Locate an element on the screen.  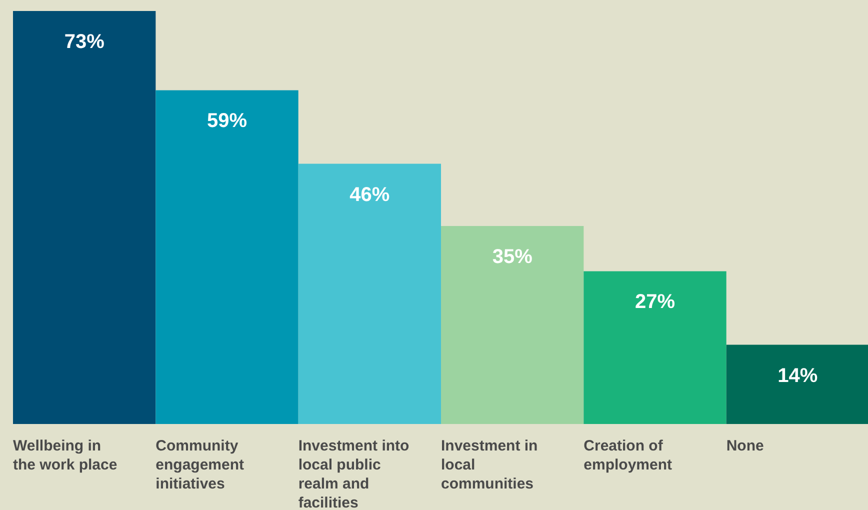
data-label: 46% is located at coordinates (370, 195).